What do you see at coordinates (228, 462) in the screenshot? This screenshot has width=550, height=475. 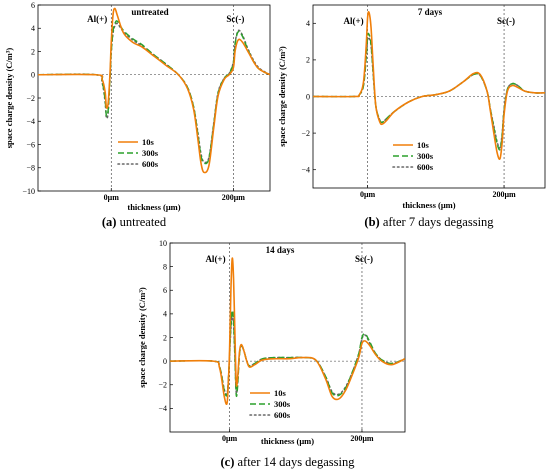 I see `caption-prefix: (c)` at bounding box center [228, 462].